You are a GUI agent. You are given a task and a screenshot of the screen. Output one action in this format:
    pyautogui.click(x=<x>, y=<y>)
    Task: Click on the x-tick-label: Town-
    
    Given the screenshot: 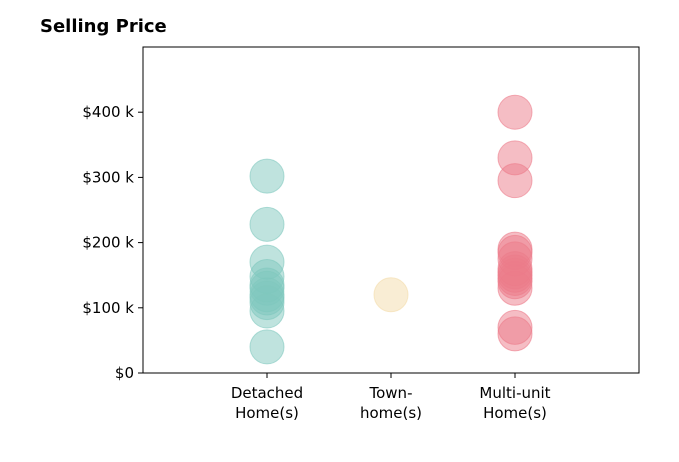 What is the action you would take?
    pyautogui.click(x=391, y=393)
    